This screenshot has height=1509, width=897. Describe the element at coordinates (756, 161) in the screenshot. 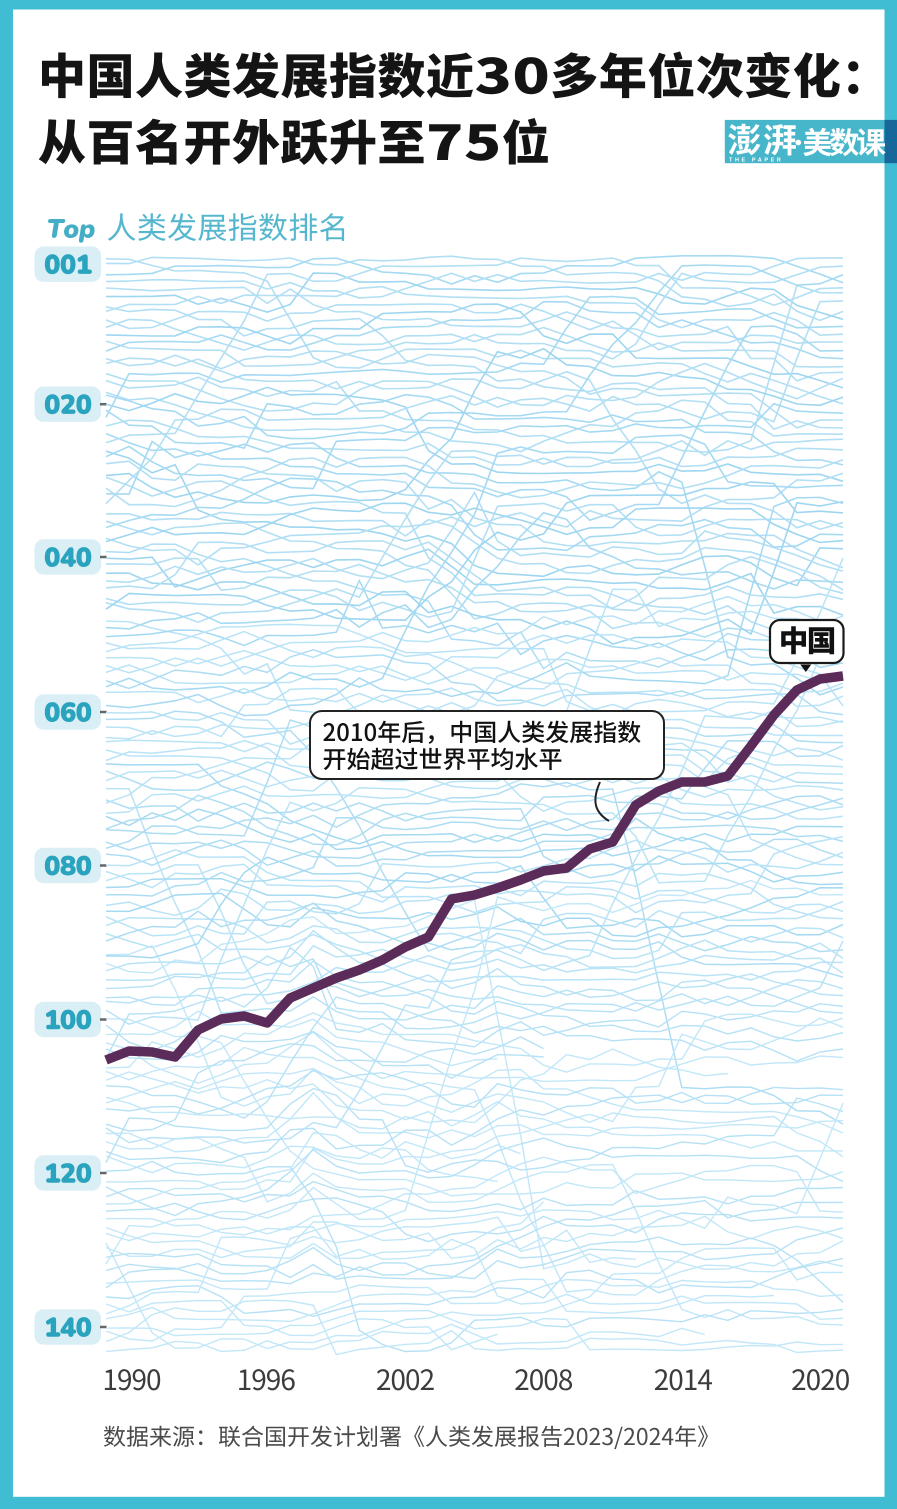

I see `svg-text: THE PAPER` at that location.